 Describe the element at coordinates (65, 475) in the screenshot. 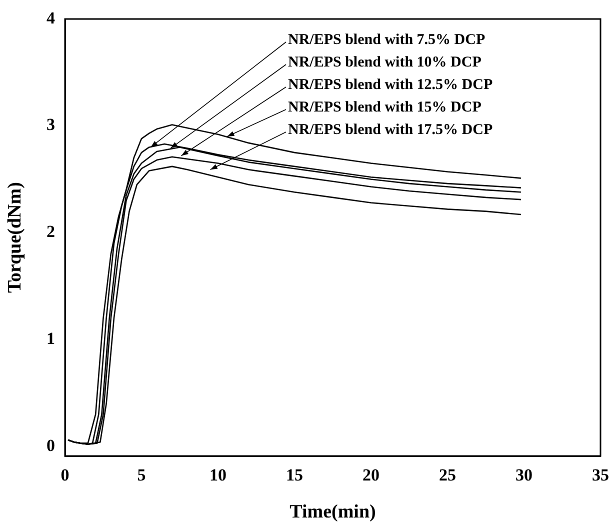

I see `x-tick-label: 0` at that location.